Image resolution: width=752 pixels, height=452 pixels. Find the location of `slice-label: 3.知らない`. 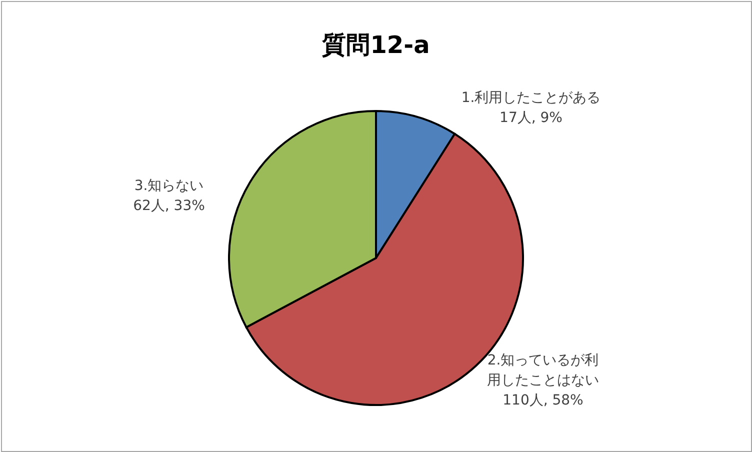

slice-label: 3.知らない is located at coordinates (169, 186).